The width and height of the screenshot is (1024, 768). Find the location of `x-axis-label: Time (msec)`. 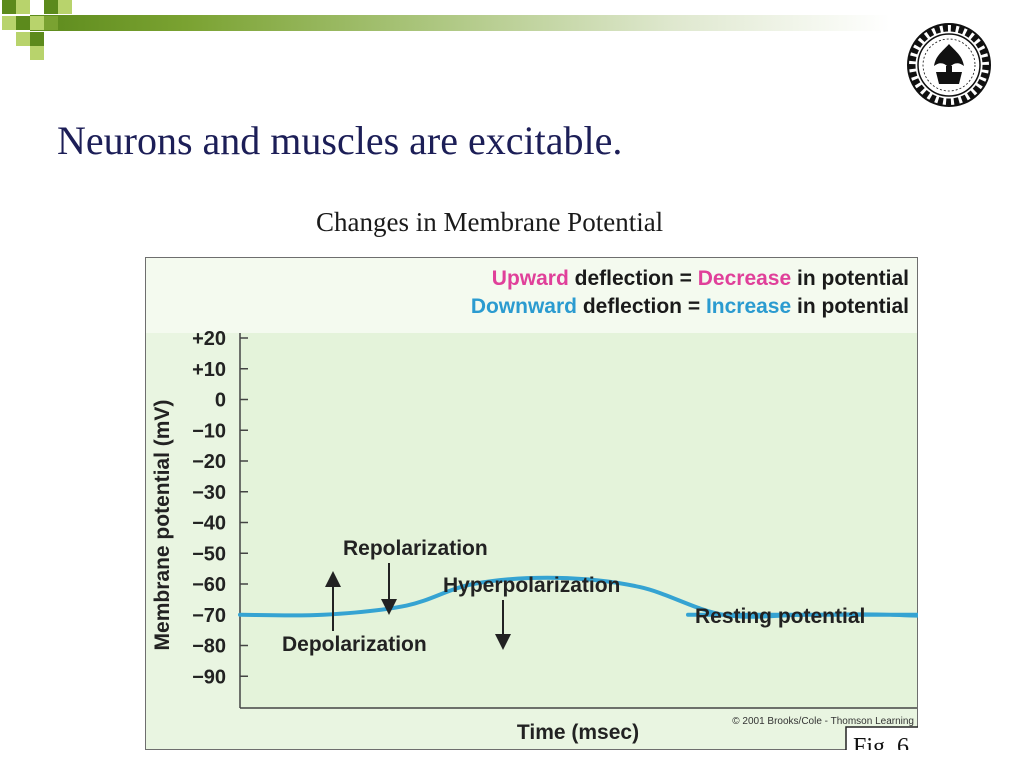

x-axis-label: Time (msec) is located at coordinates (578, 732).